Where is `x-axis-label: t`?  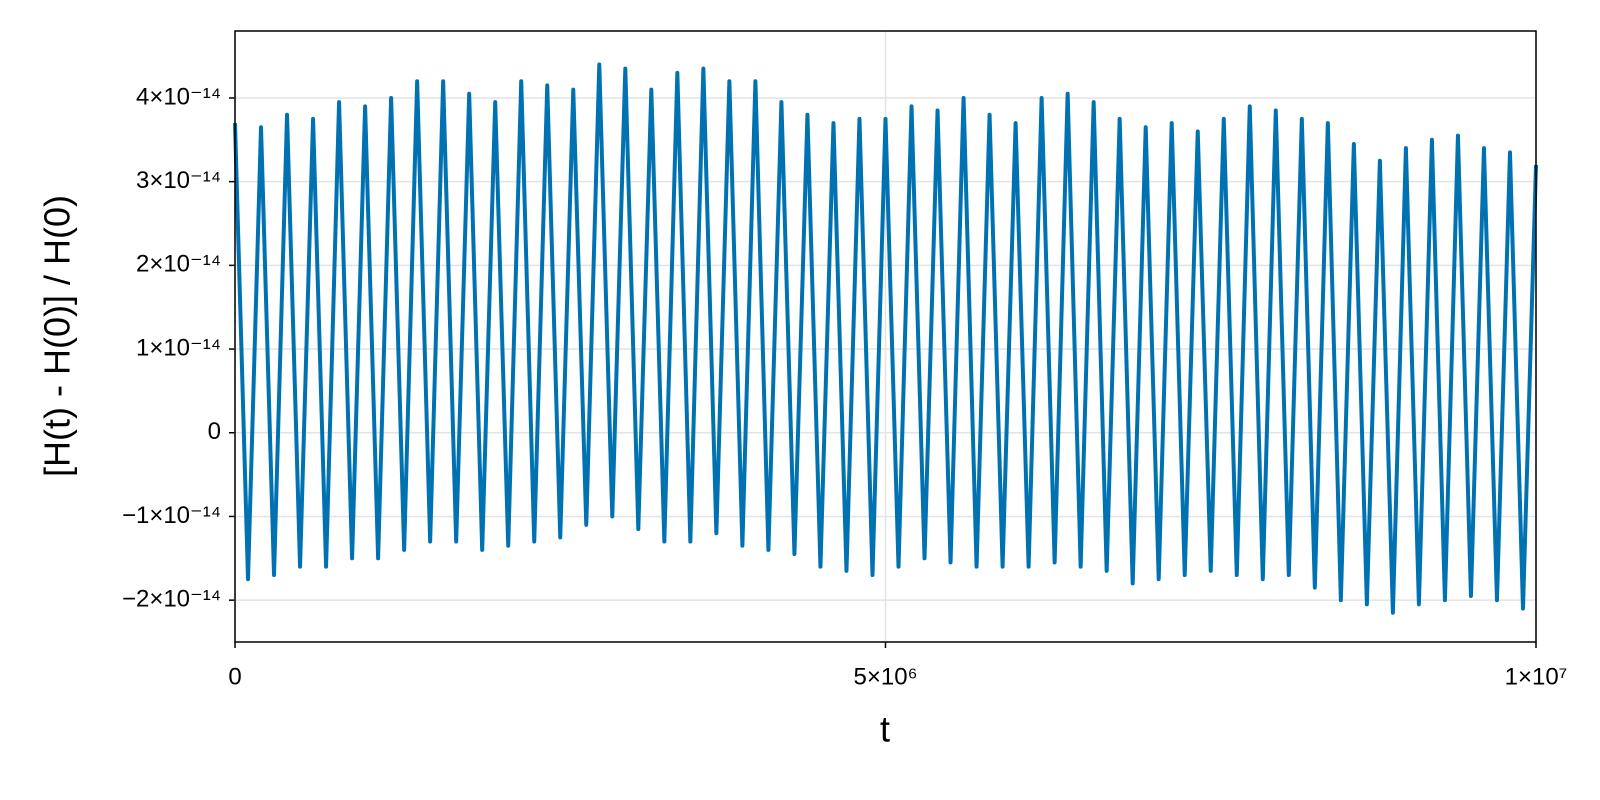 x-axis-label: t is located at coordinates (885, 729).